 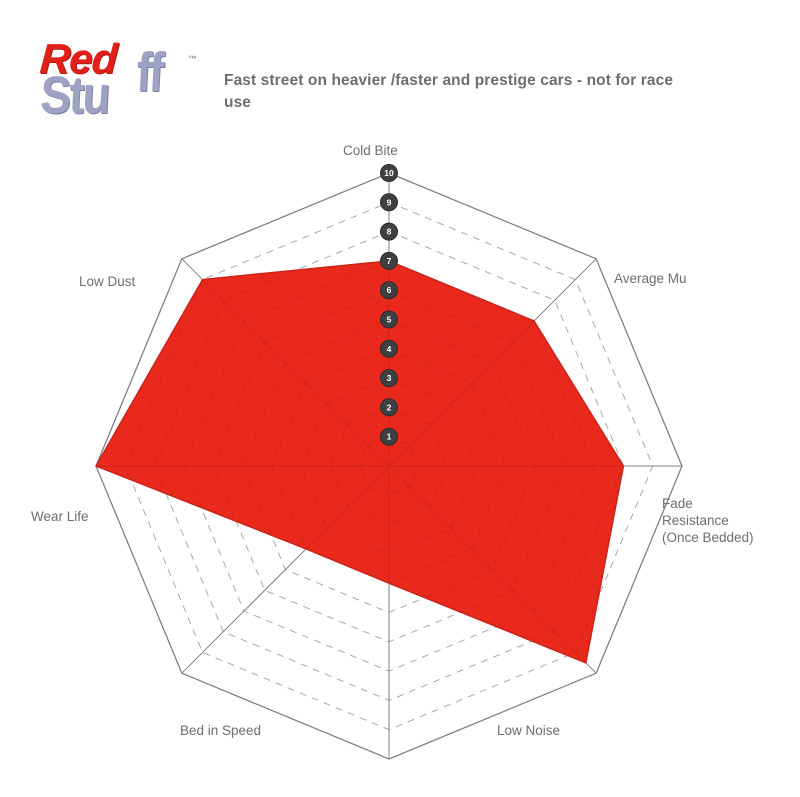 I want to click on tick-badge-5: 5, so click(x=389, y=319).